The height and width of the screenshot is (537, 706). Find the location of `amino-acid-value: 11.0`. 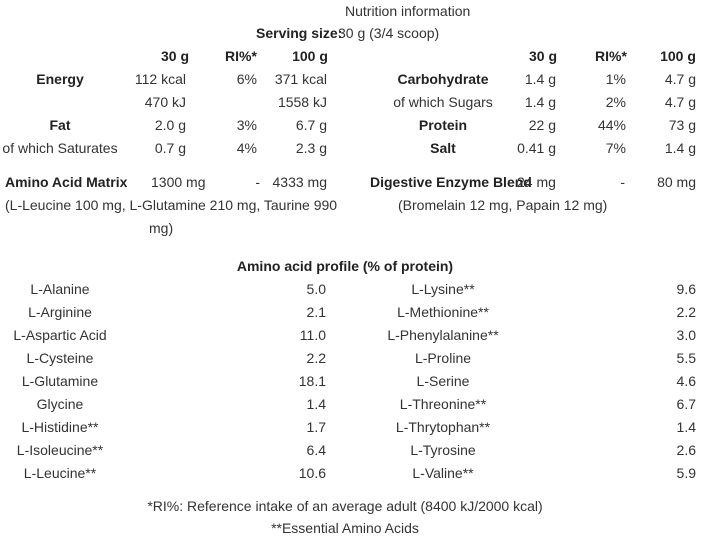

amino-acid-value: 11.0 is located at coordinates (312, 335).